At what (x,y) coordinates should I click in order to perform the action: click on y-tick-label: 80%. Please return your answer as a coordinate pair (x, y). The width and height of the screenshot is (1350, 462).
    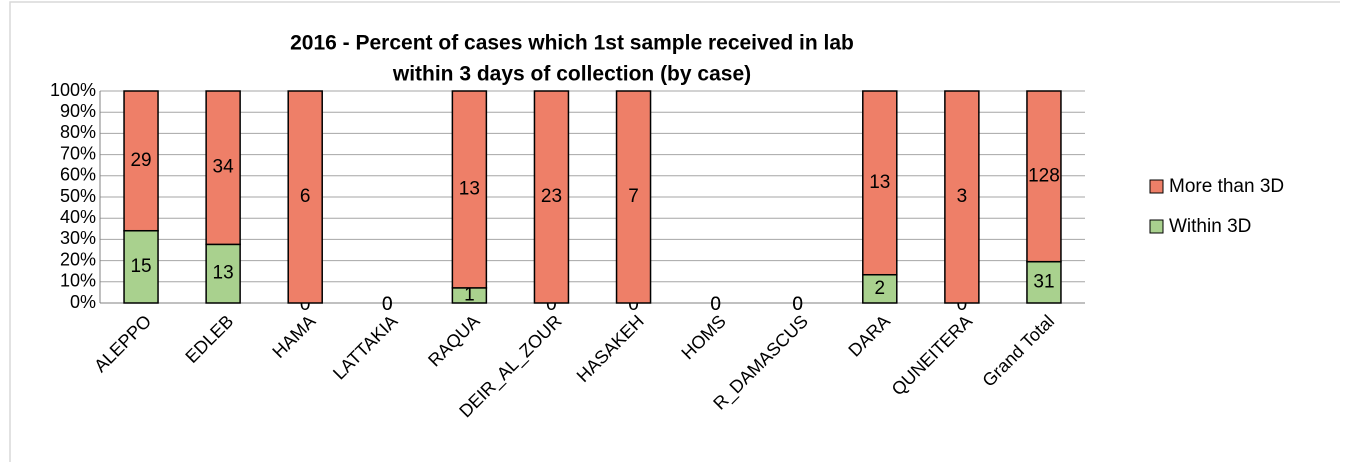
    Looking at the image, I should click on (78, 132).